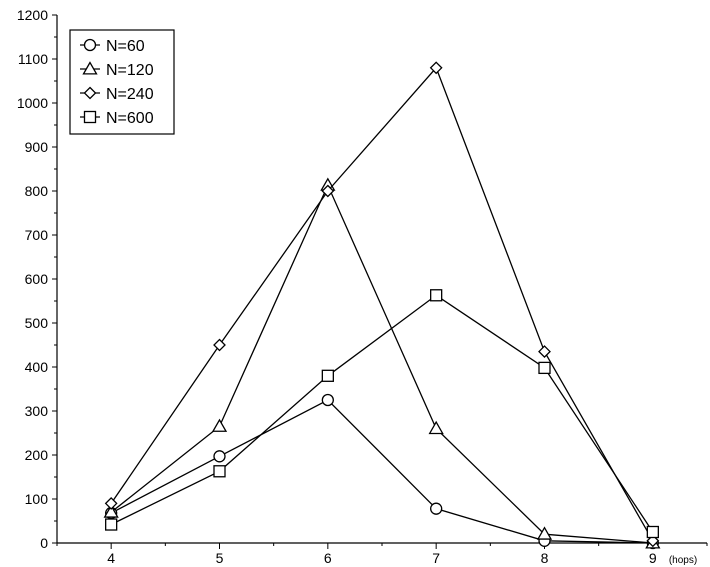 The width and height of the screenshot is (710, 567). Describe the element at coordinates (32, 15) in the screenshot. I see `y-tick-label: 1200` at that location.